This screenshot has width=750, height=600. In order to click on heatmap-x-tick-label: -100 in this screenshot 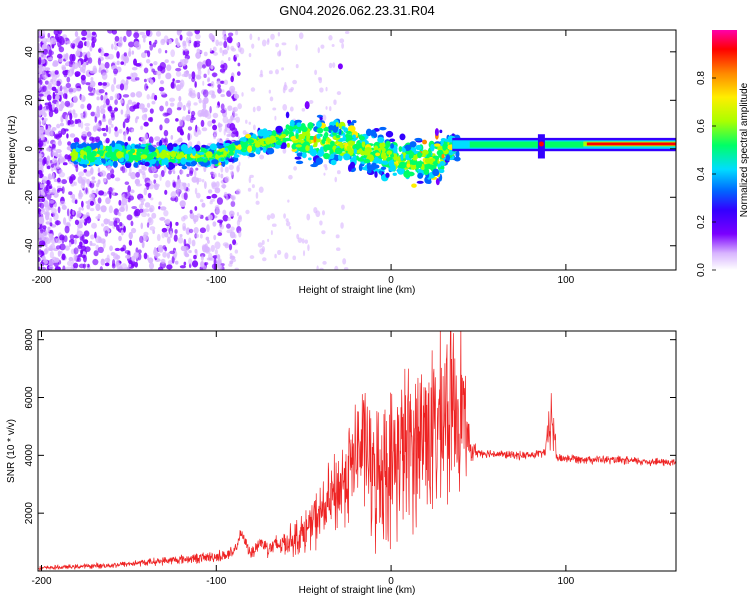, I will do `click(216, 280)`.